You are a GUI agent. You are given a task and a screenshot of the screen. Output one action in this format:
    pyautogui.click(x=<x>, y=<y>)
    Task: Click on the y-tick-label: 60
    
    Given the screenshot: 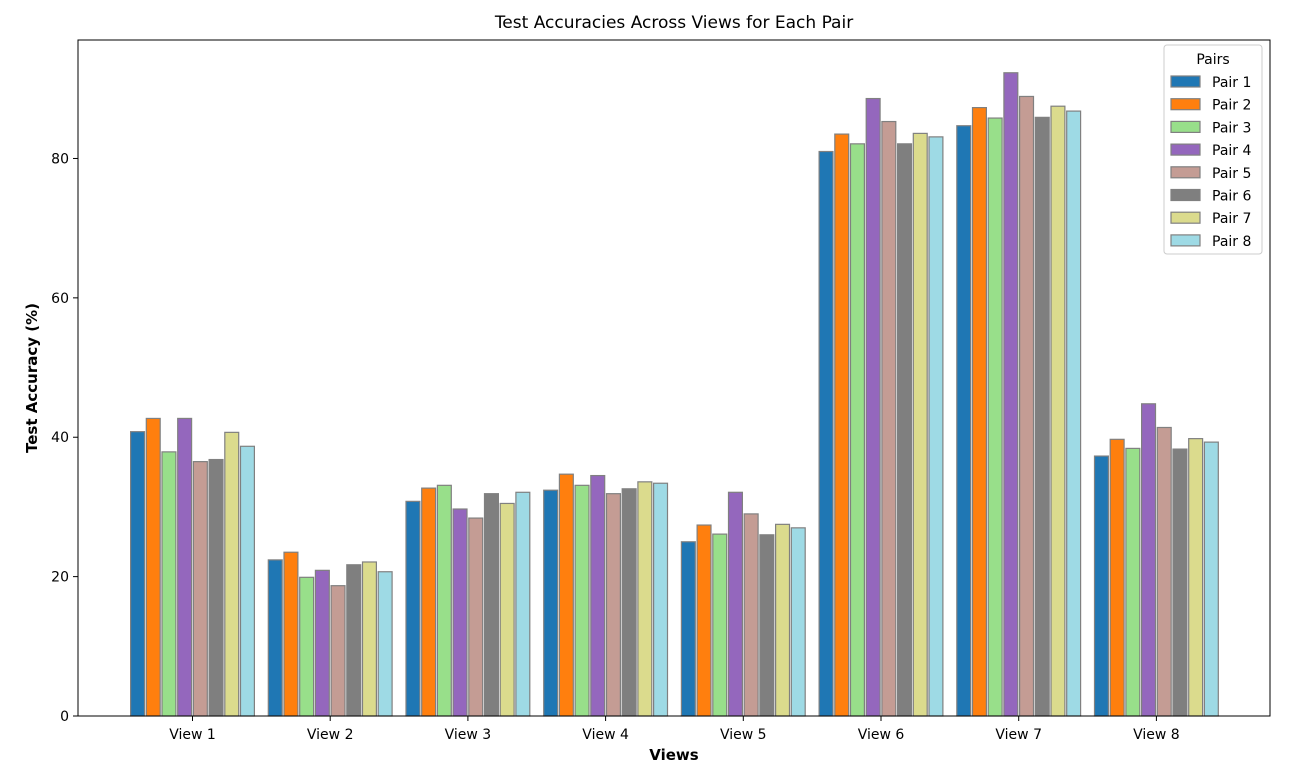 What is the action you would take?
    pyautogui.click(x=60, y=299)
    